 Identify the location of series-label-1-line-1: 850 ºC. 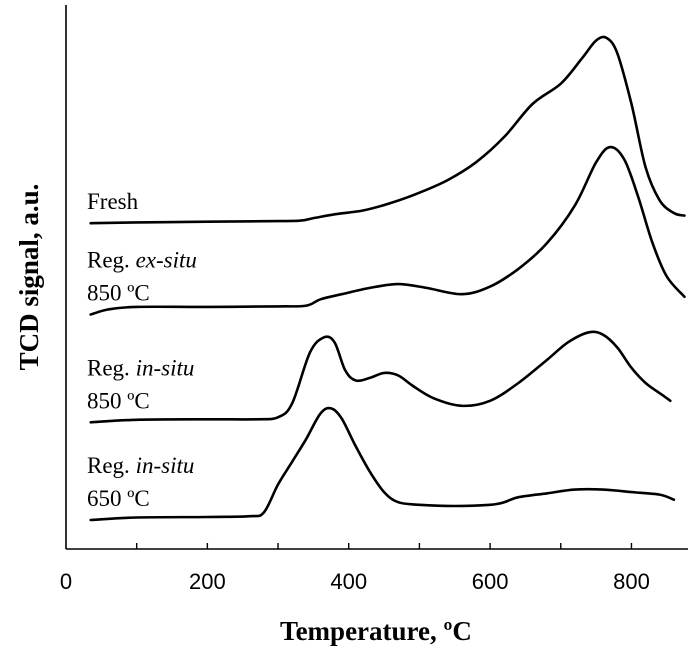
(118, 293).